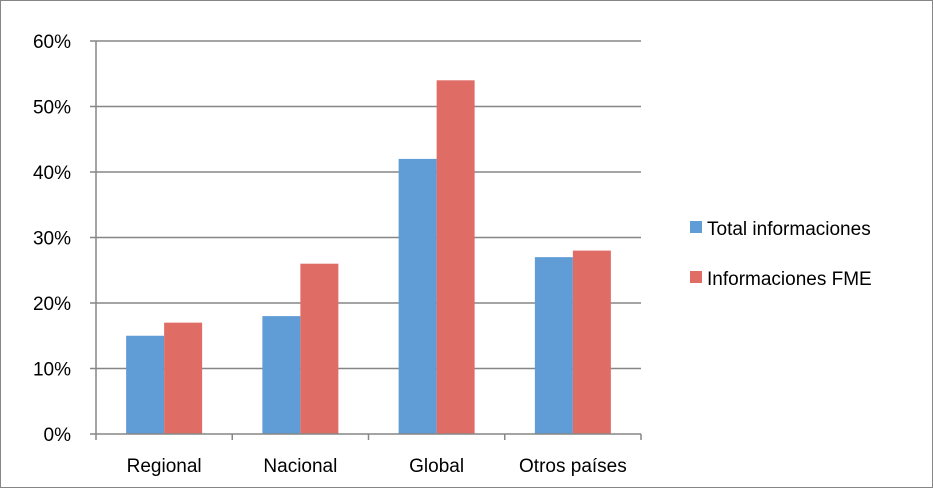  Describe the element at coordinates (164, 466) in the screenshot. I see `x-tick-label: Regional` at that location.